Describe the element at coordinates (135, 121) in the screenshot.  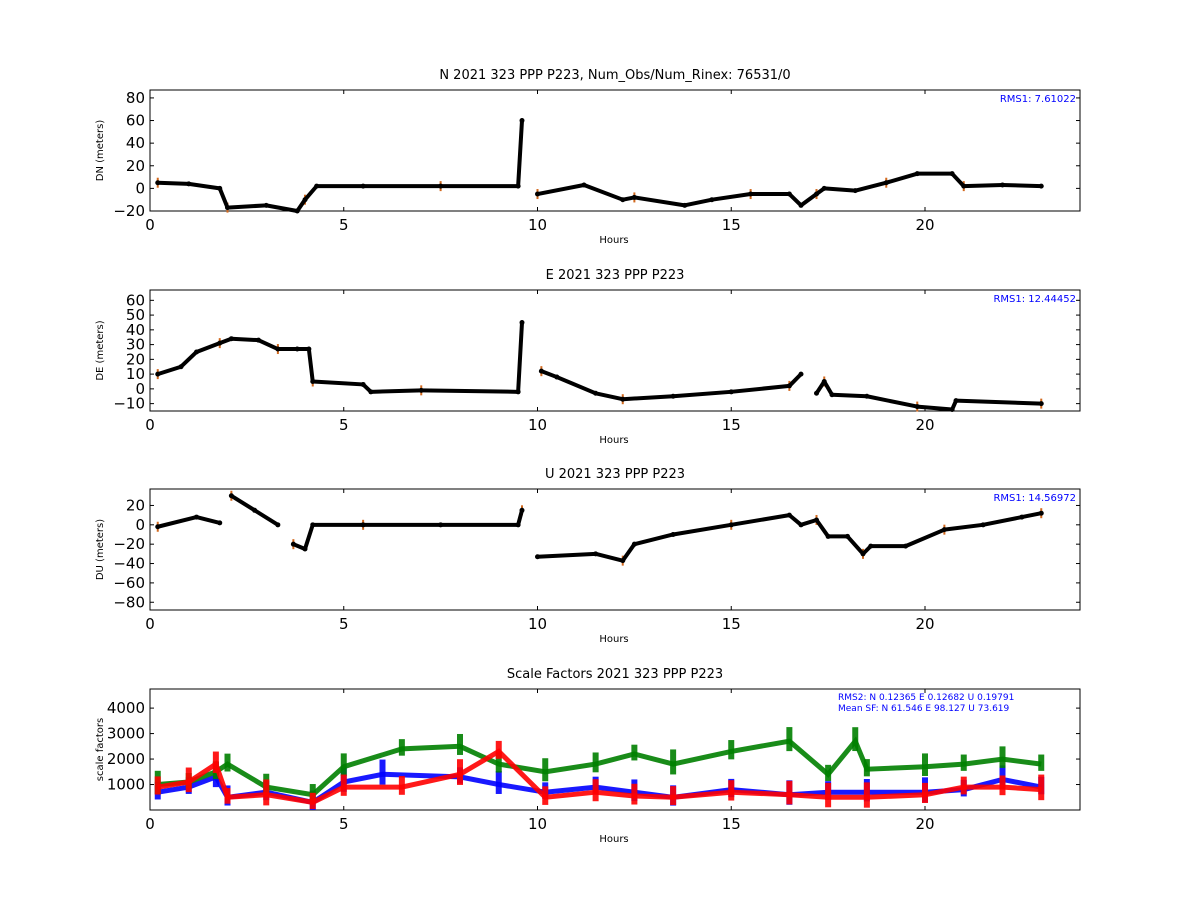
I see `panel-1-ytick-label: 60` at that location.